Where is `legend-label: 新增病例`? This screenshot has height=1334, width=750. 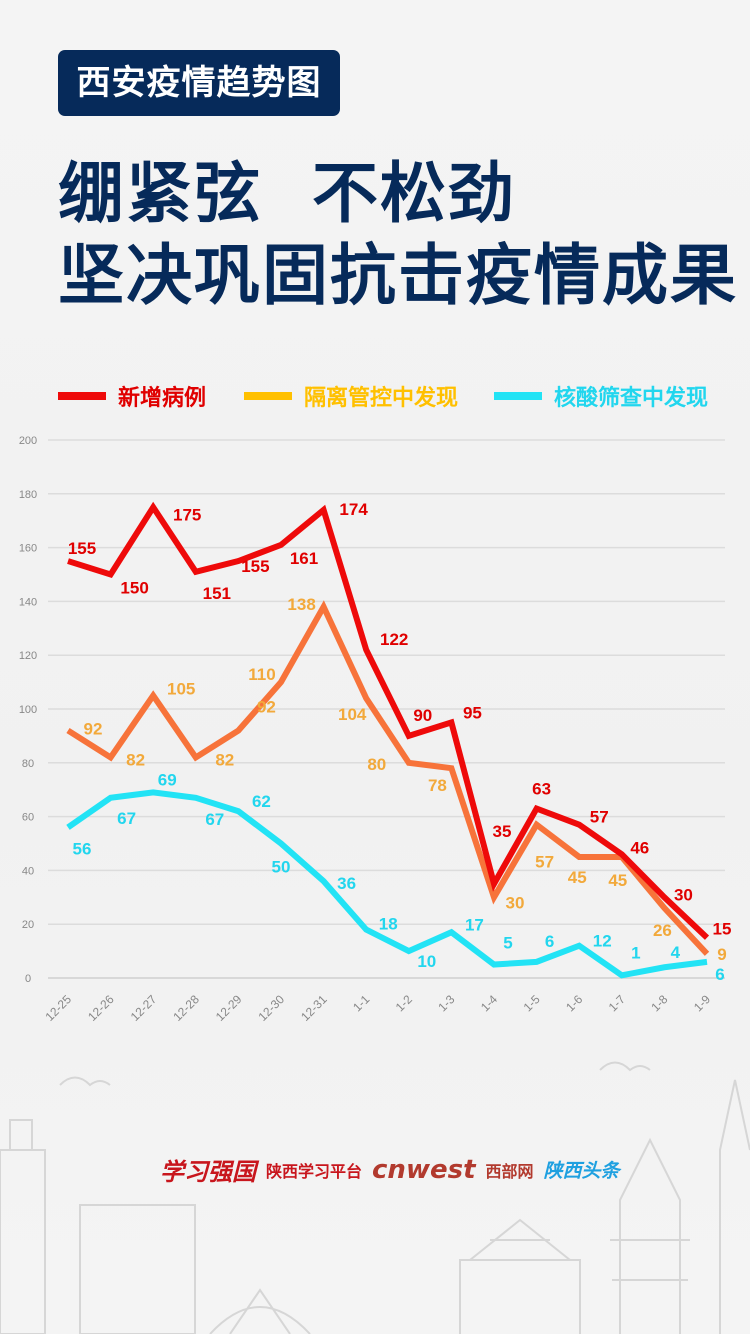
legend-label: 新增病例 is located at coordinates (162, 398).